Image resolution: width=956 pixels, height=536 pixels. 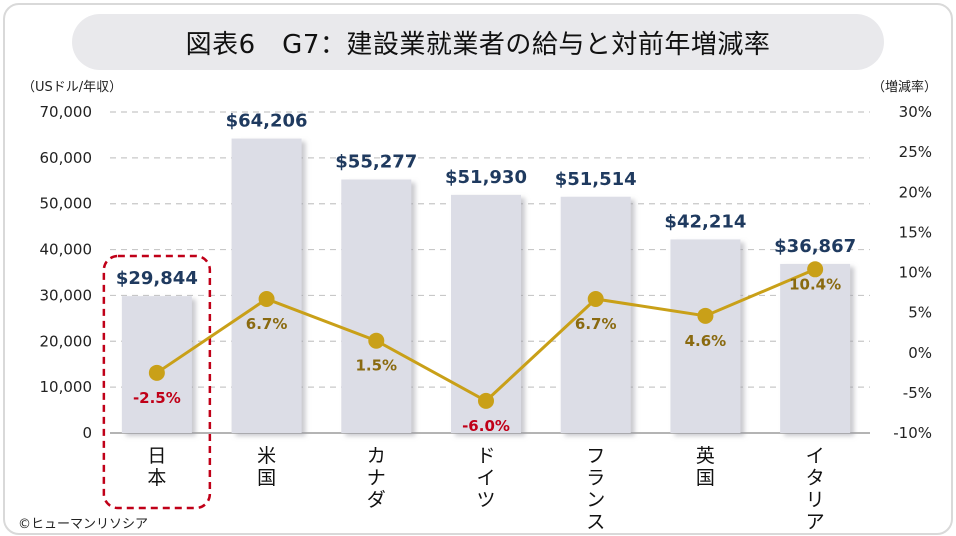 What do you see at coordinates (66, 158) in the screenshot?
I see `left-axis-tick-label: 60,000` at bounding box center [66, 158].